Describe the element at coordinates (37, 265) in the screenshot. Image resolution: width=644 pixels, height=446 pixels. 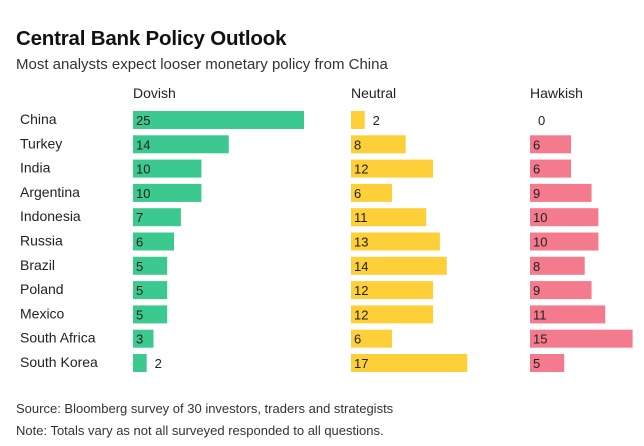
I see `category-label: Brazil` at that location.